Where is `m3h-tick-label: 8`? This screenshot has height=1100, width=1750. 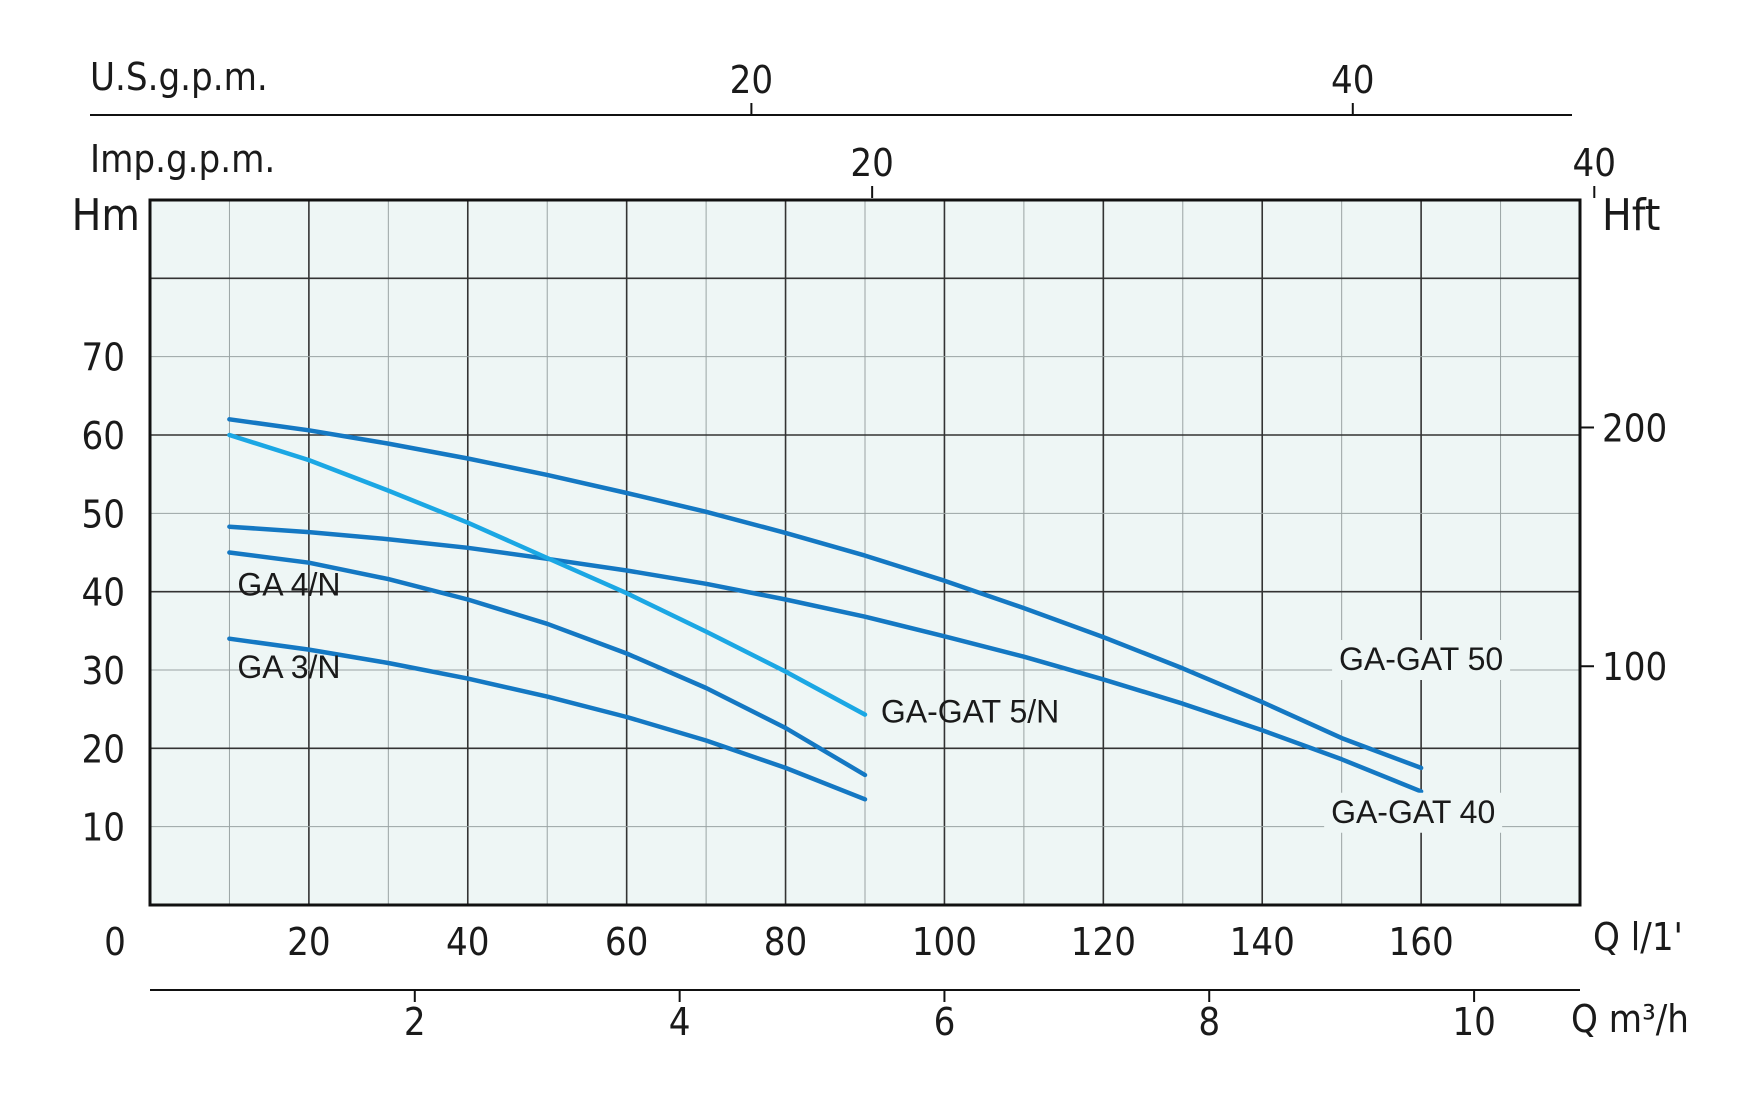 m3h-tick-label: 8 is located at coordinates (1209, 1022).